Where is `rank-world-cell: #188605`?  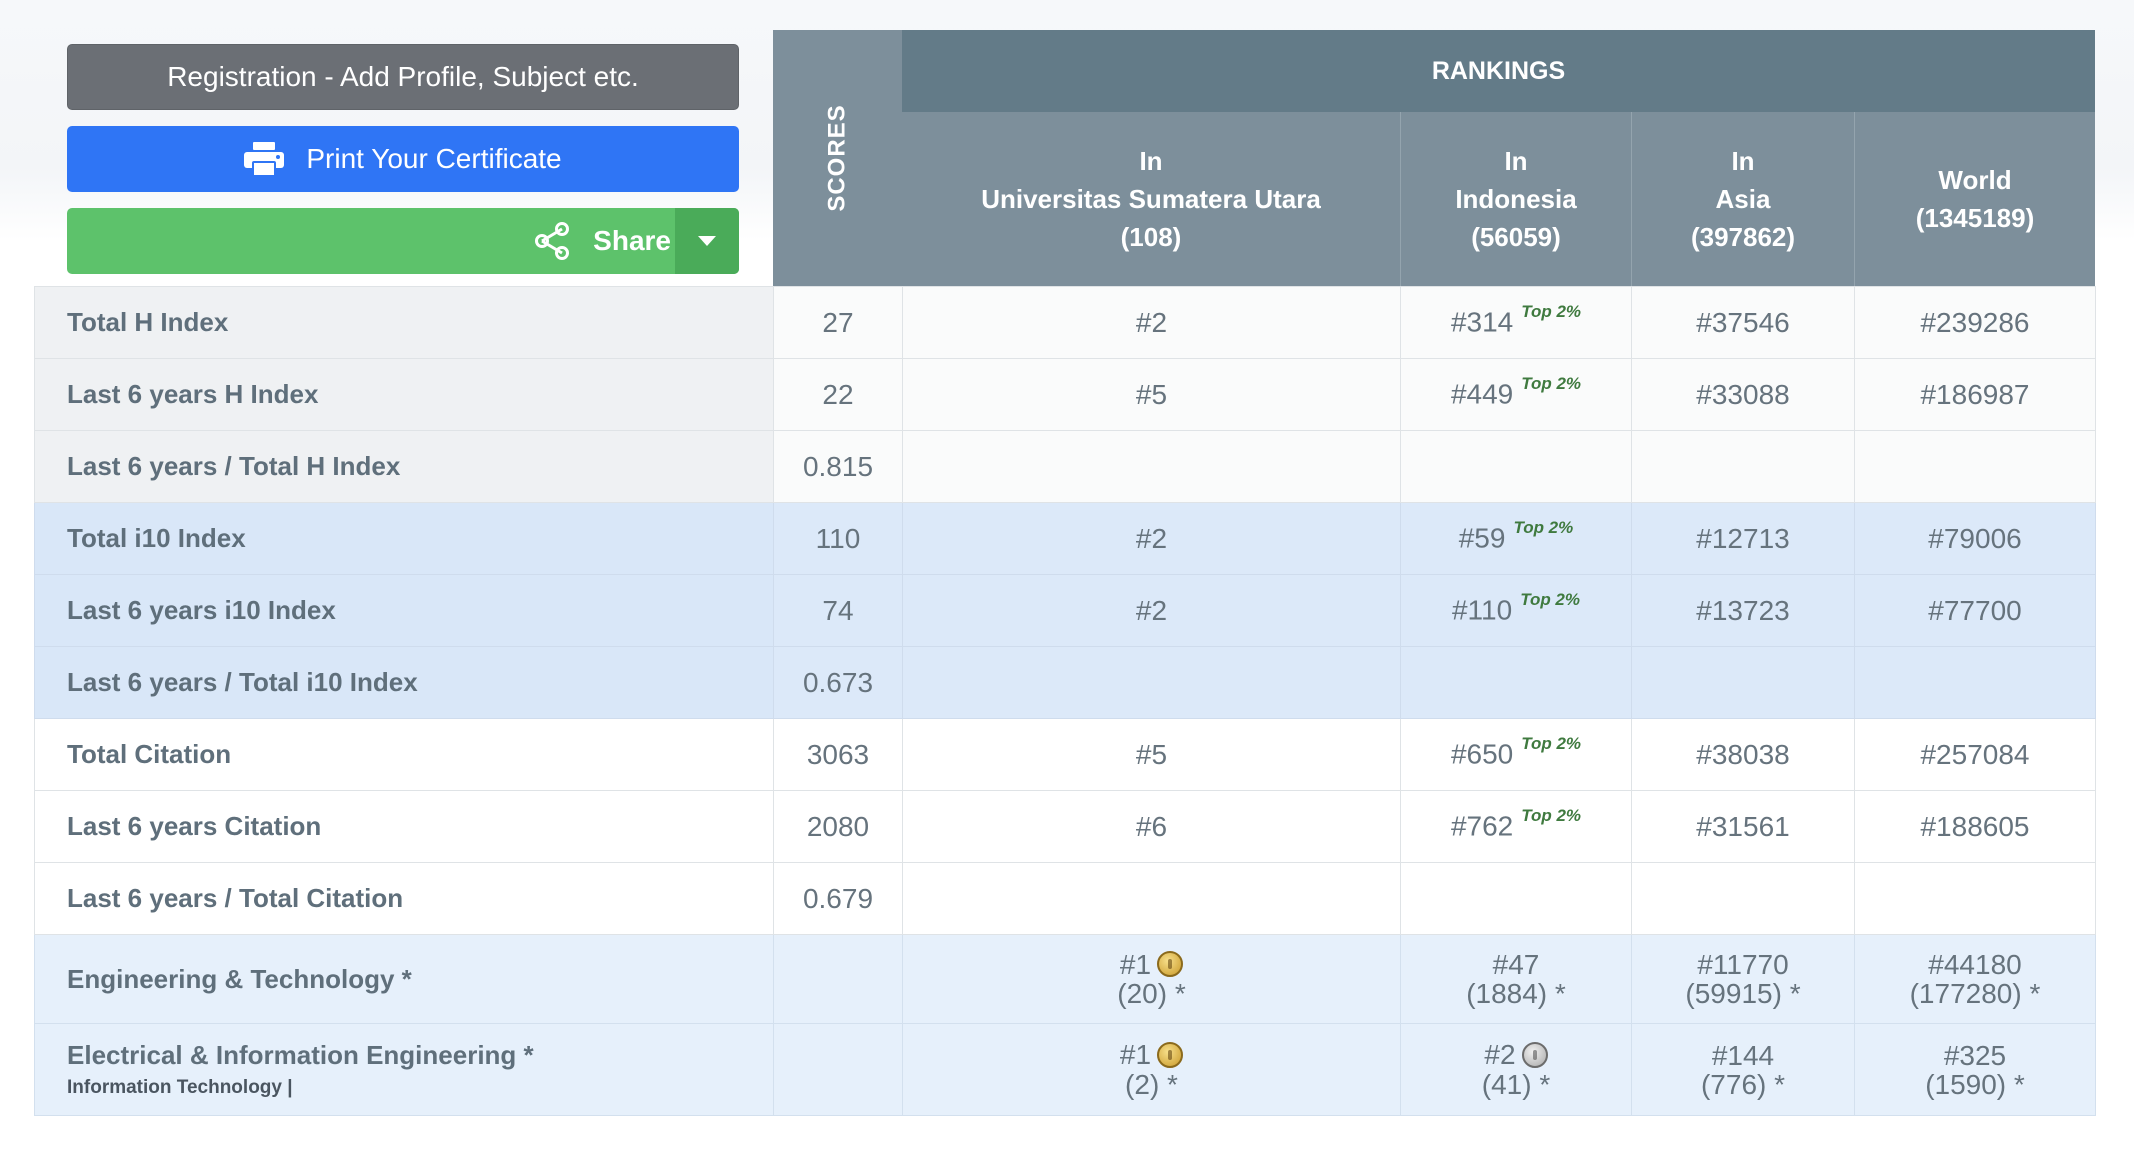 rank-world-cell: #188605 is located at coordinates (1975, 826).